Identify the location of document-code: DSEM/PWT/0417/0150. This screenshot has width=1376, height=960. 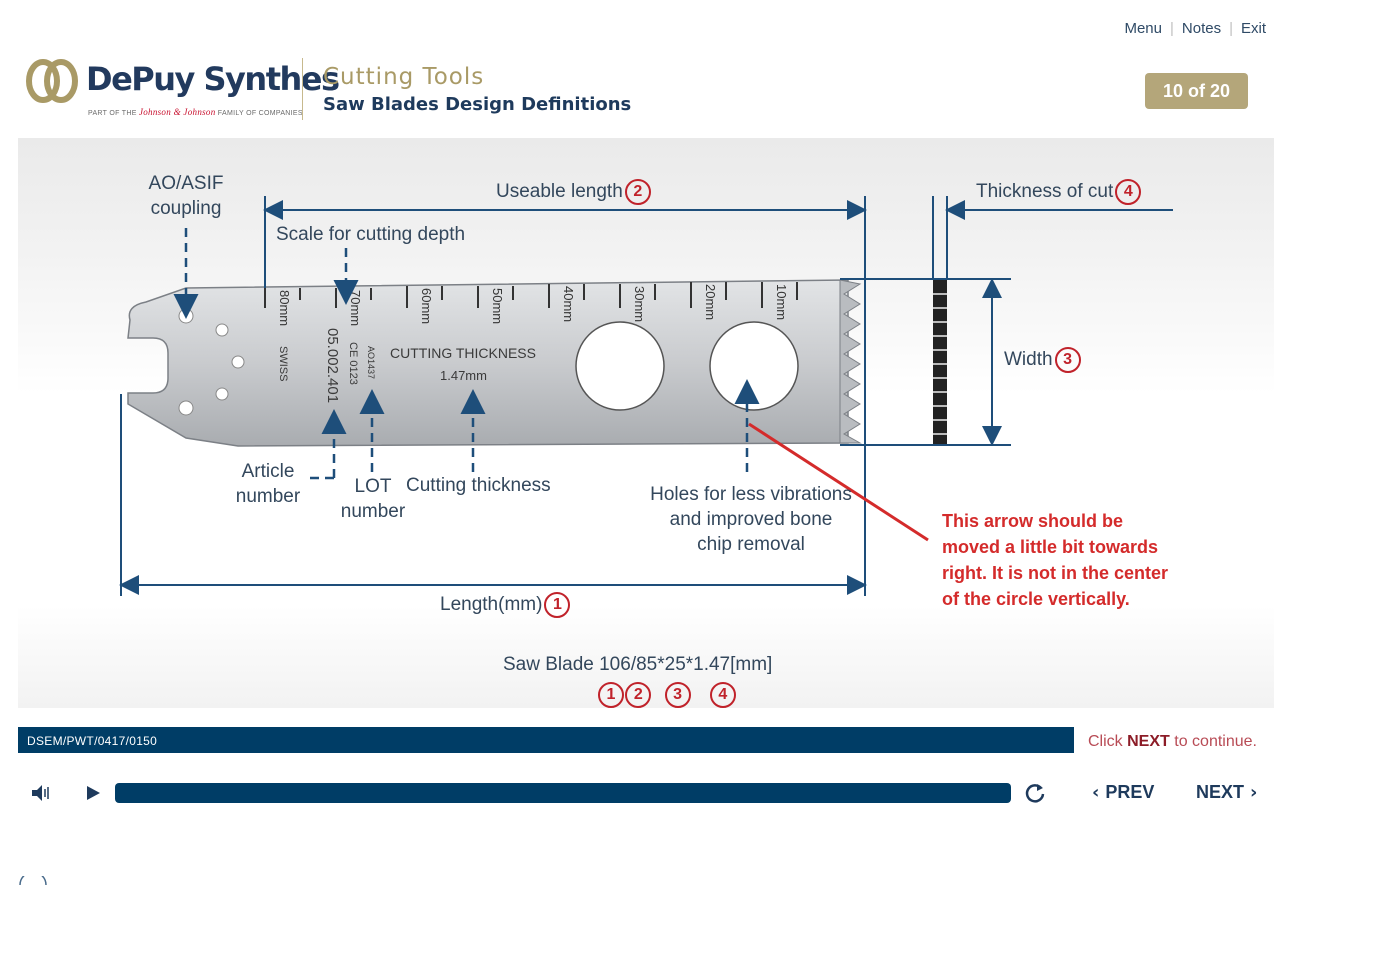
(92, 741).